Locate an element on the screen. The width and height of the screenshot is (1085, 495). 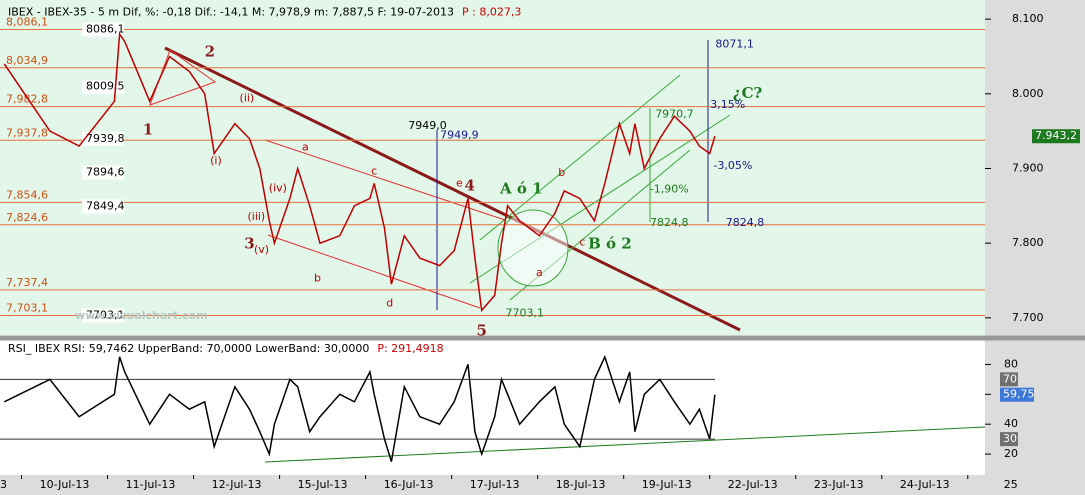
annotation: 7949,0 is located at coordinates (427, 125).